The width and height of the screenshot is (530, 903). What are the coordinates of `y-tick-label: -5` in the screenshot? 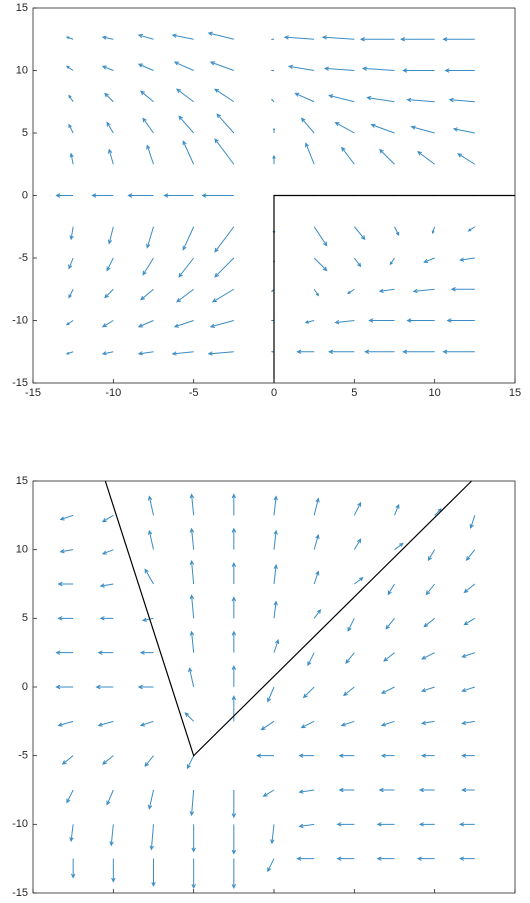 It's located at (23, 756).